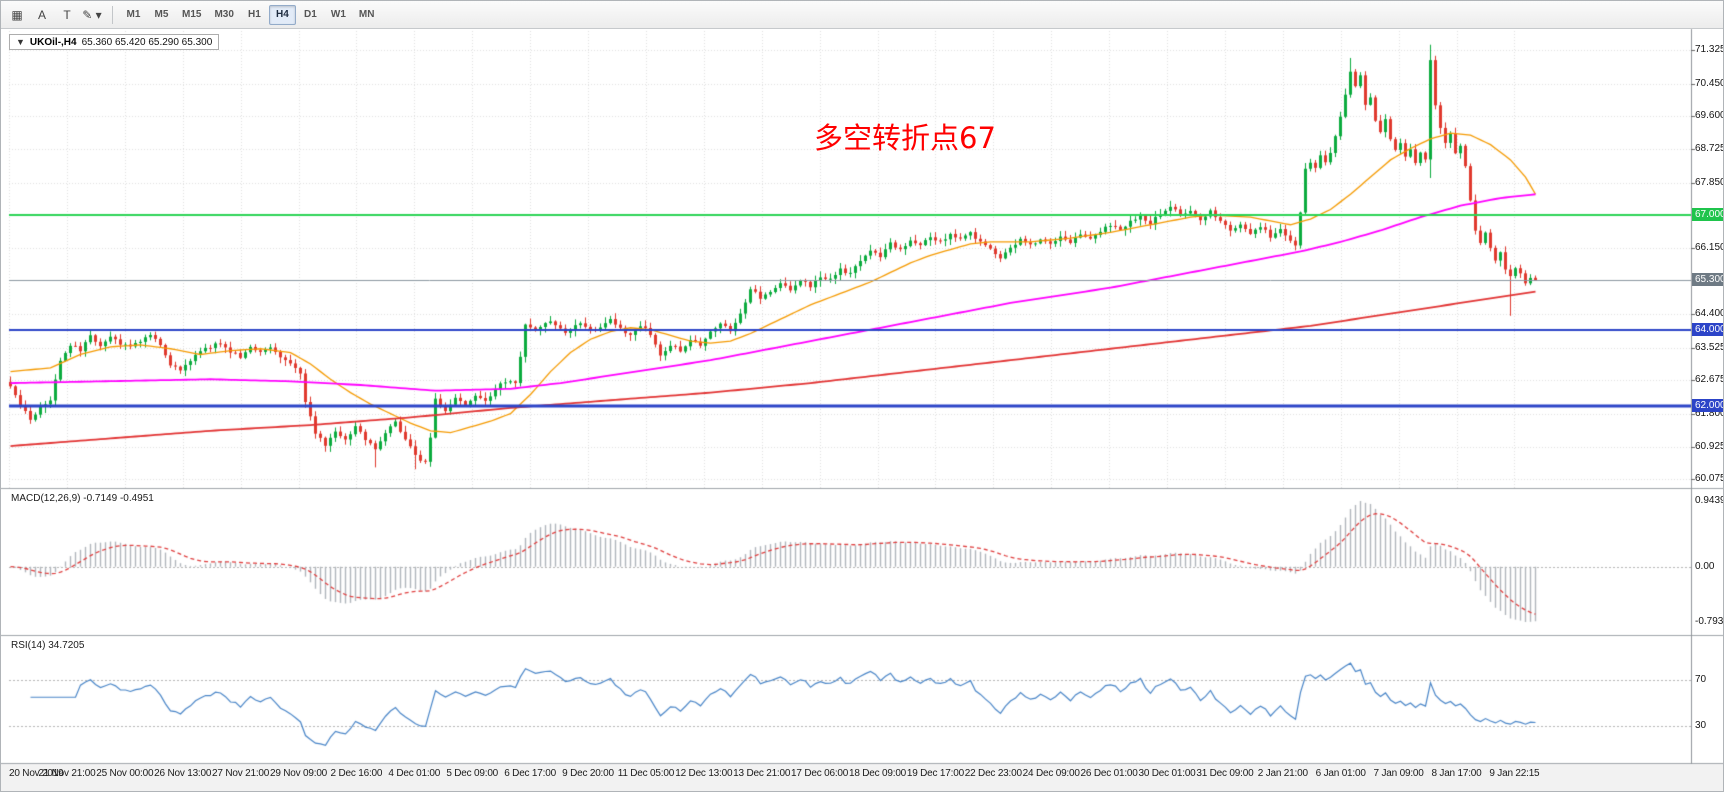 The height and width of the screenshot is (792, 1724). What do you see at coordinates (241, 773) in the screenshot?
I see `time-axis-label: 27 Nov 21:00` at bounding box center [241, 773].